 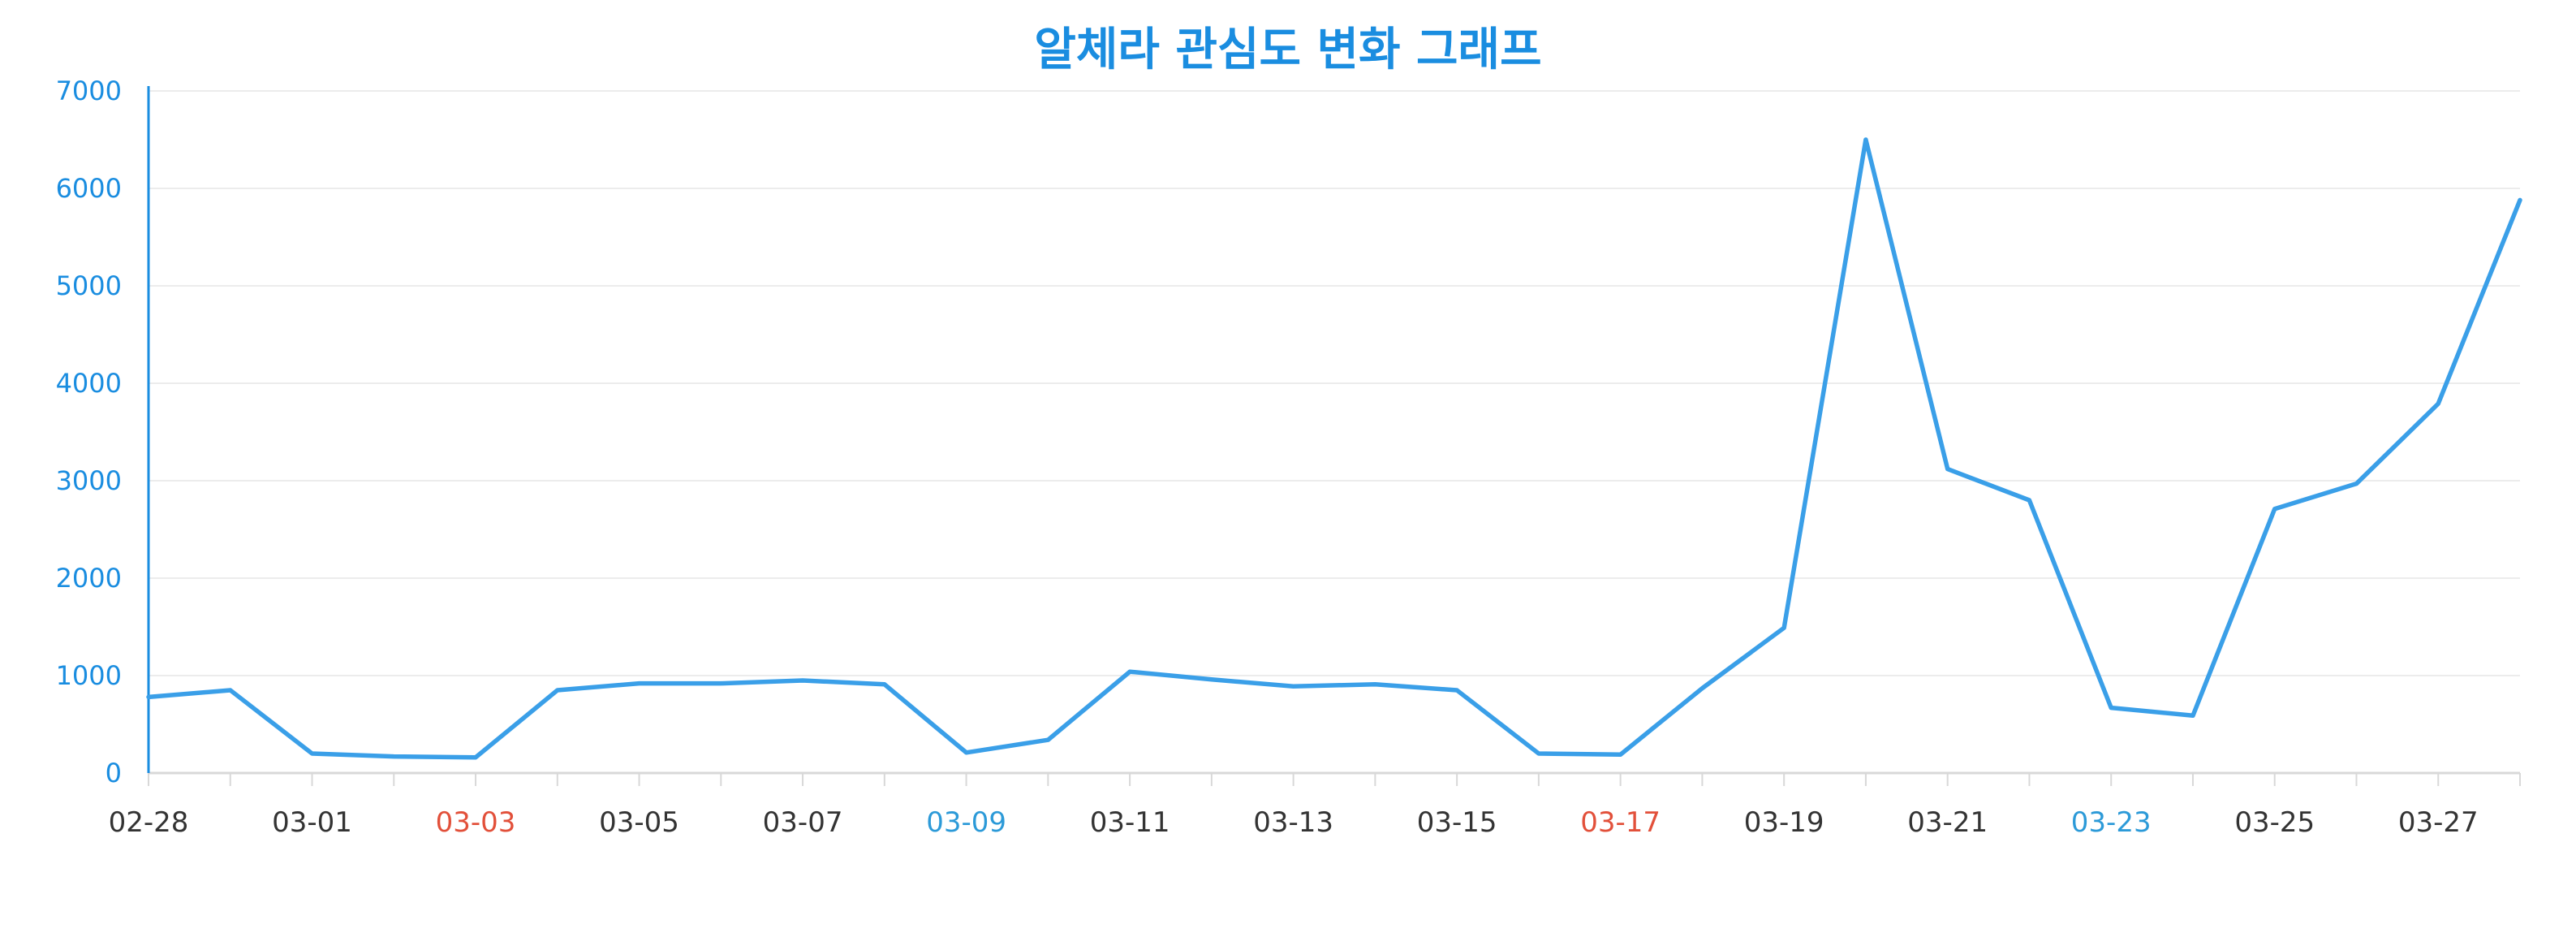 I want to click on y-tick-label-2000: 2000, so click(x=89, y=578).